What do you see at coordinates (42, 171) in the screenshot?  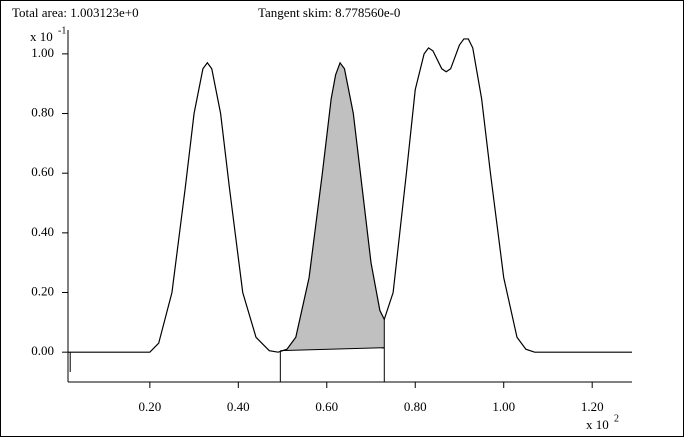 I see `y-tick-label: 0.60` at bounding box center [42, 171].